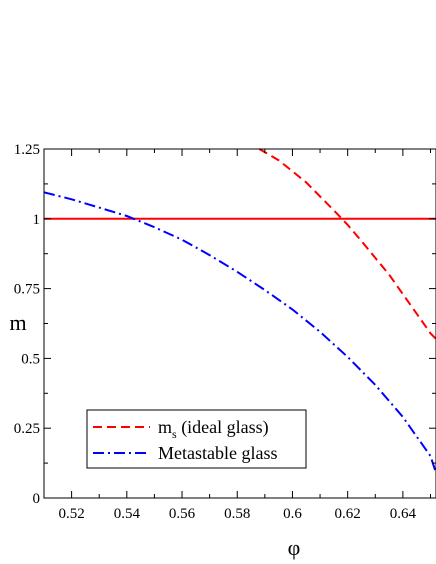 This screenshot has width=436, height=564. I want to click on legend-label-ideal-glass: ms (ideal glass), so click(213, 429).